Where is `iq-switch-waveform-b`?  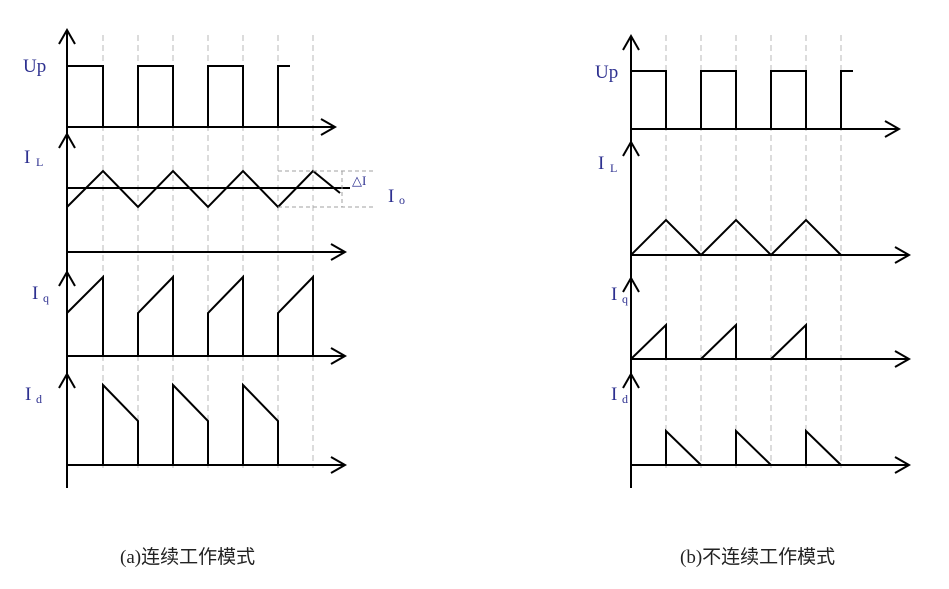 iq-switch-waveform-b is located at coordinates (718, 341).